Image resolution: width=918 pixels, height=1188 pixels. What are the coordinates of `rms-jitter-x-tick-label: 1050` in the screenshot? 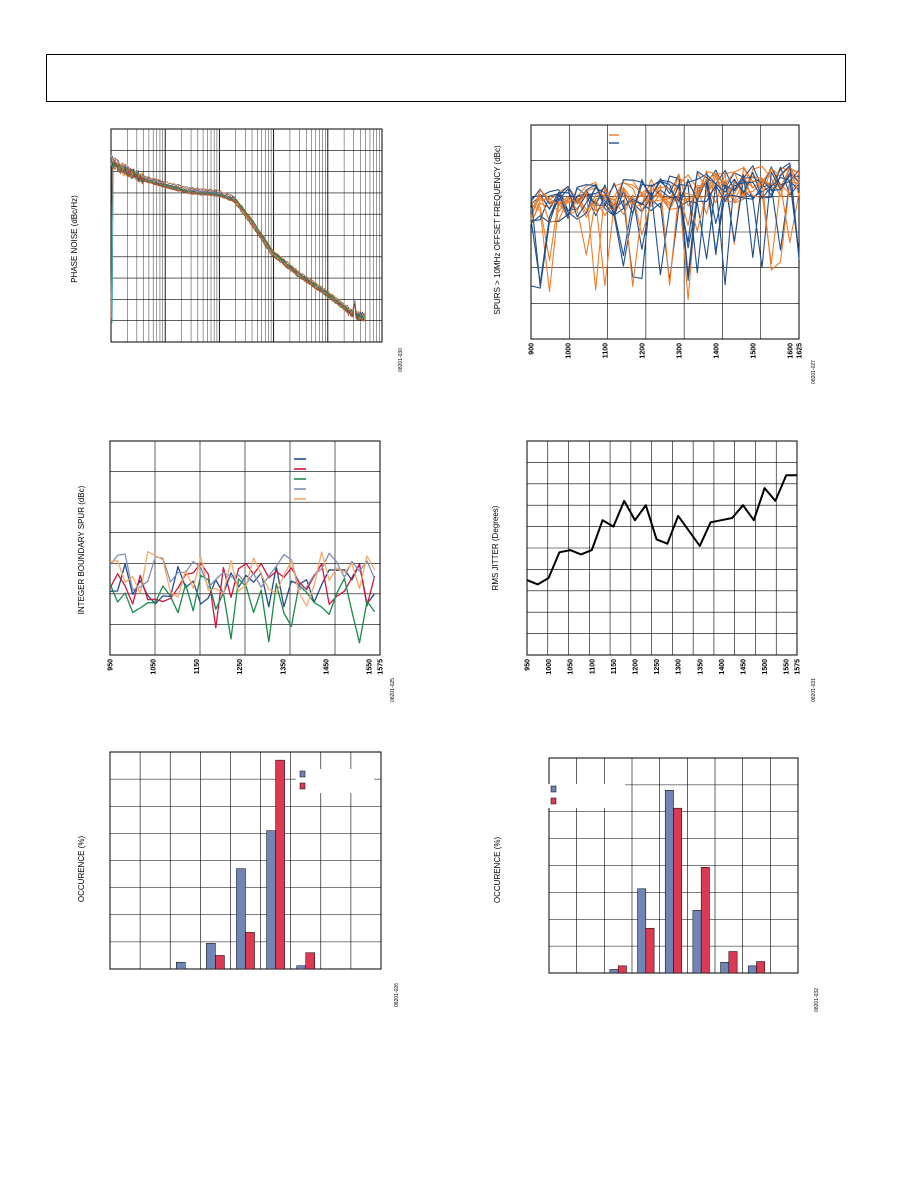 It's located at (571, 667).